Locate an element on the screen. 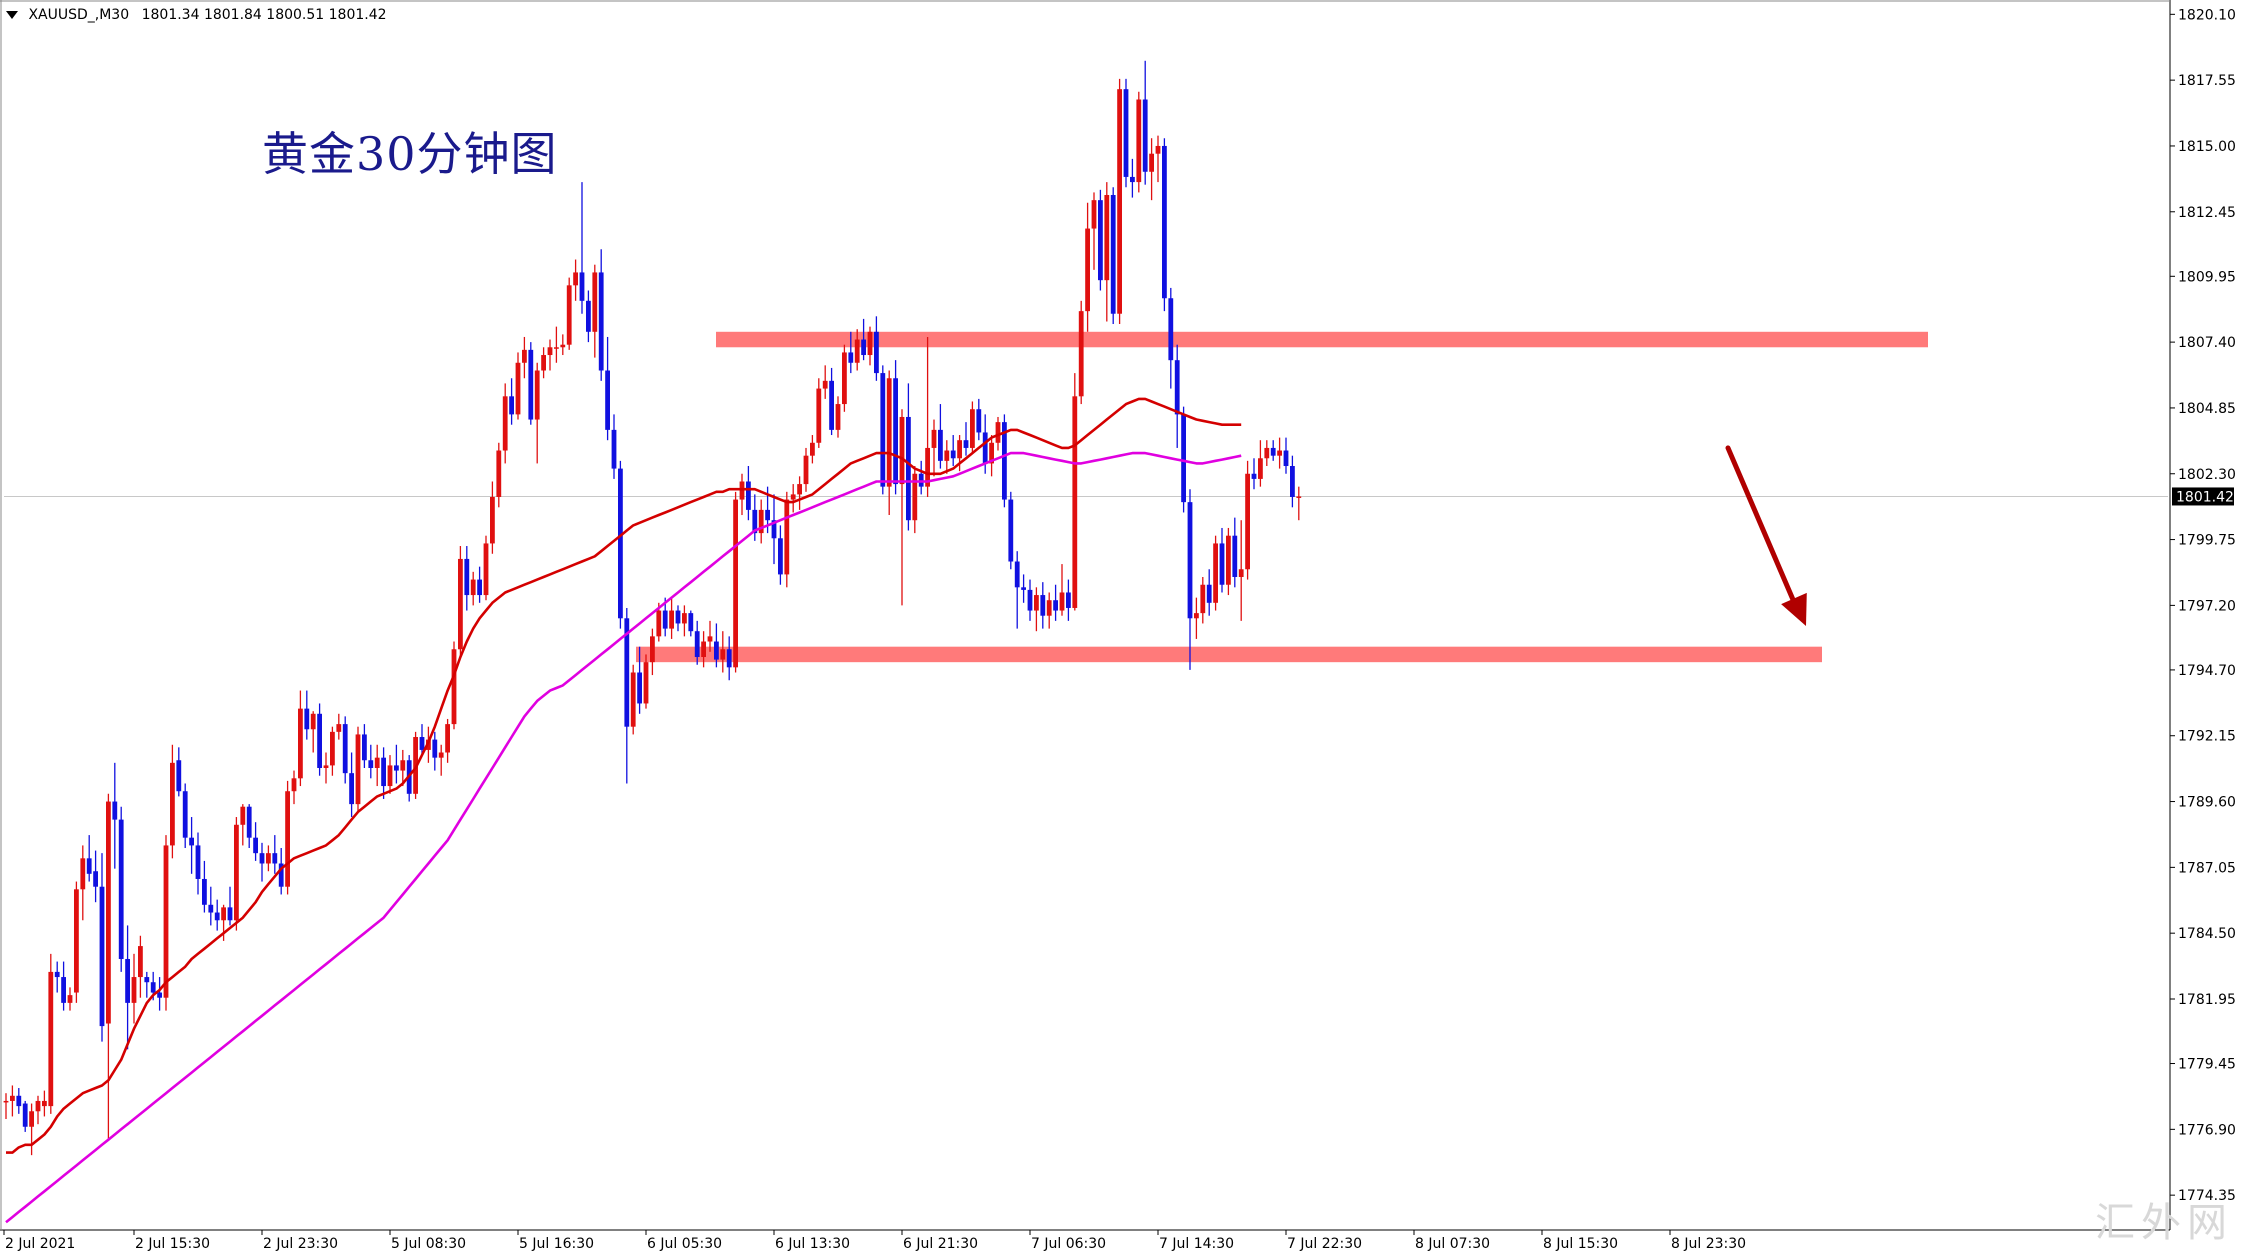 Image resolution: width=2243 pixels, height=1256 pixels. caret-down-icon is located at coordinates (12, 15).